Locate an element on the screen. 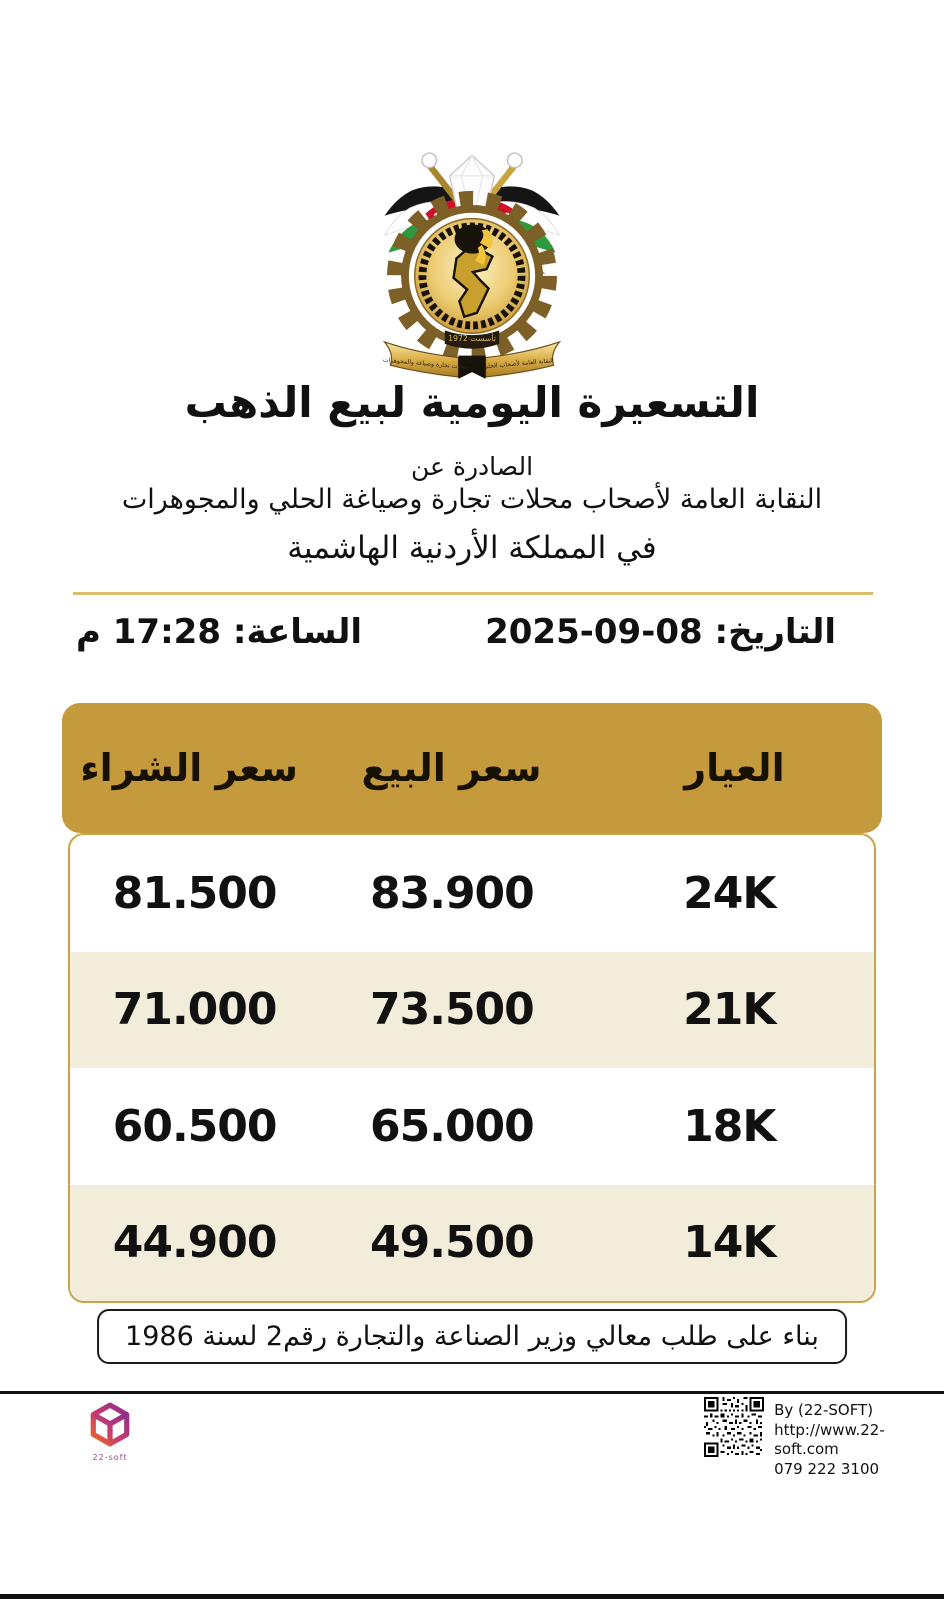 The image size is (944, 1599). gold-divider-line is located at coordinates (473, 593).